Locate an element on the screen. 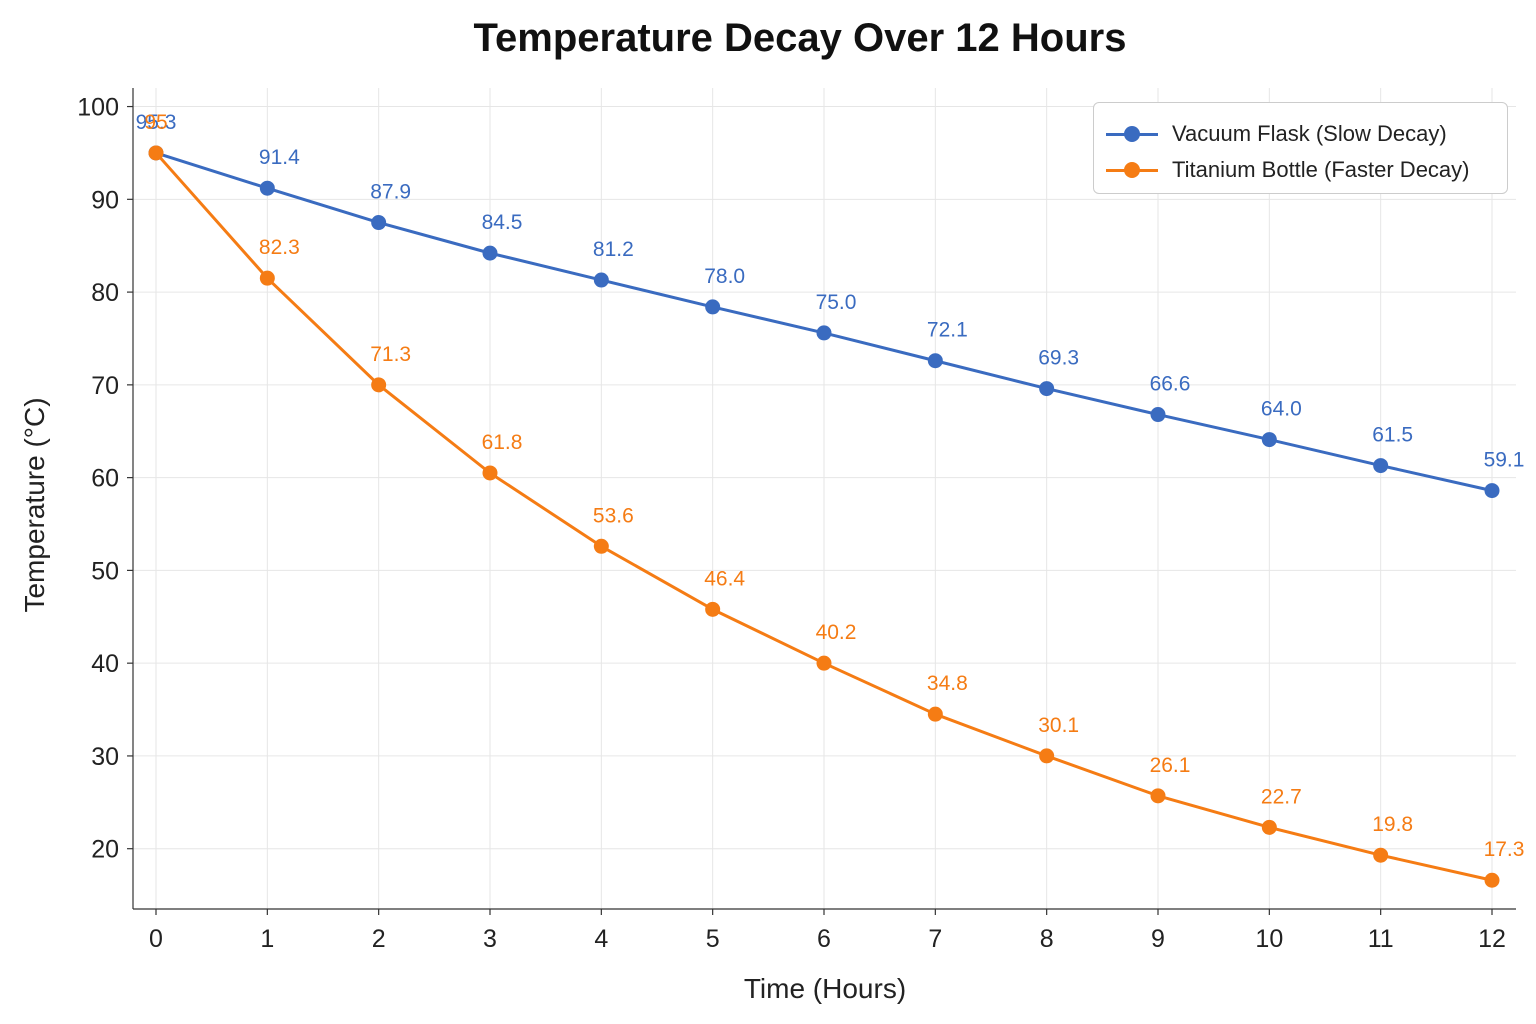 This screenshot has height=1024, width=1536. data-label-titanium-bottle: 53.6 is located at coordinates (613, 515).